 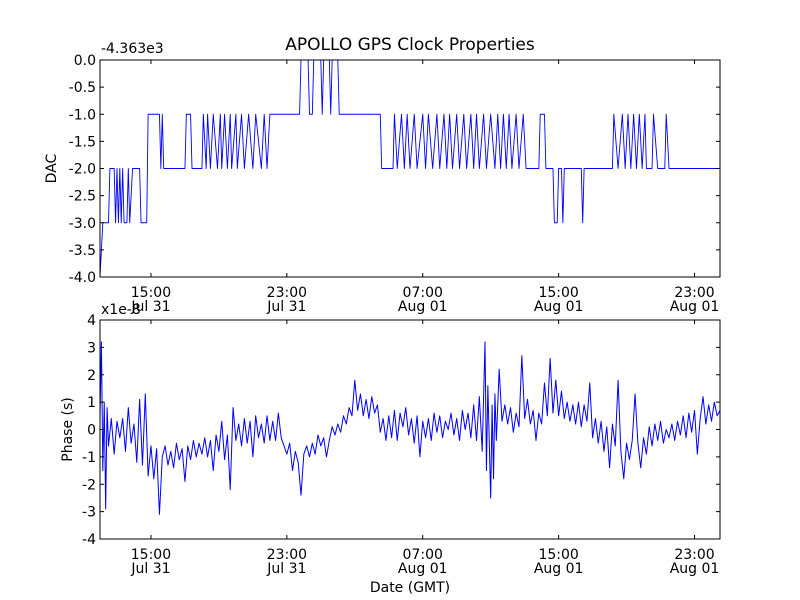 What do you see at coordinates (559, 569) in the screenshot?
I see `x-tick-date-1-3: Aug 01` at bounding box center [559, 569].